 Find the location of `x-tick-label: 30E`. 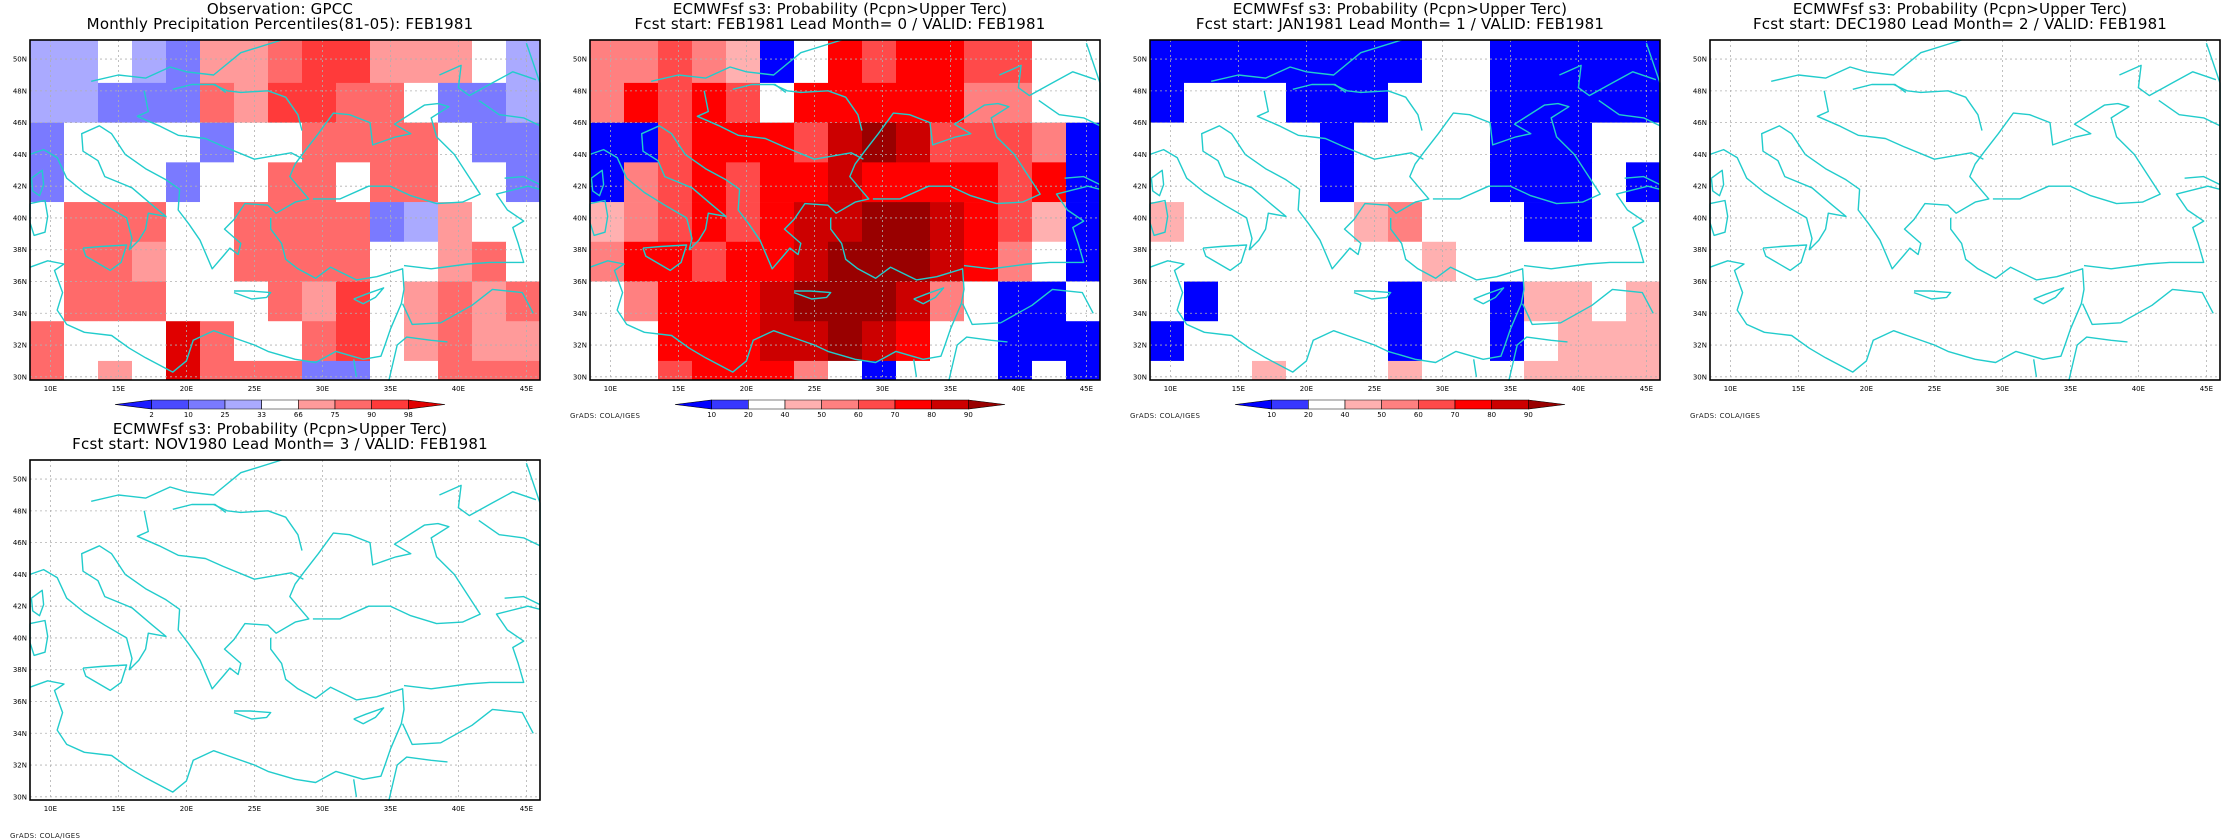

x-tick-label: 30E is located at coordinates (2002, 389).